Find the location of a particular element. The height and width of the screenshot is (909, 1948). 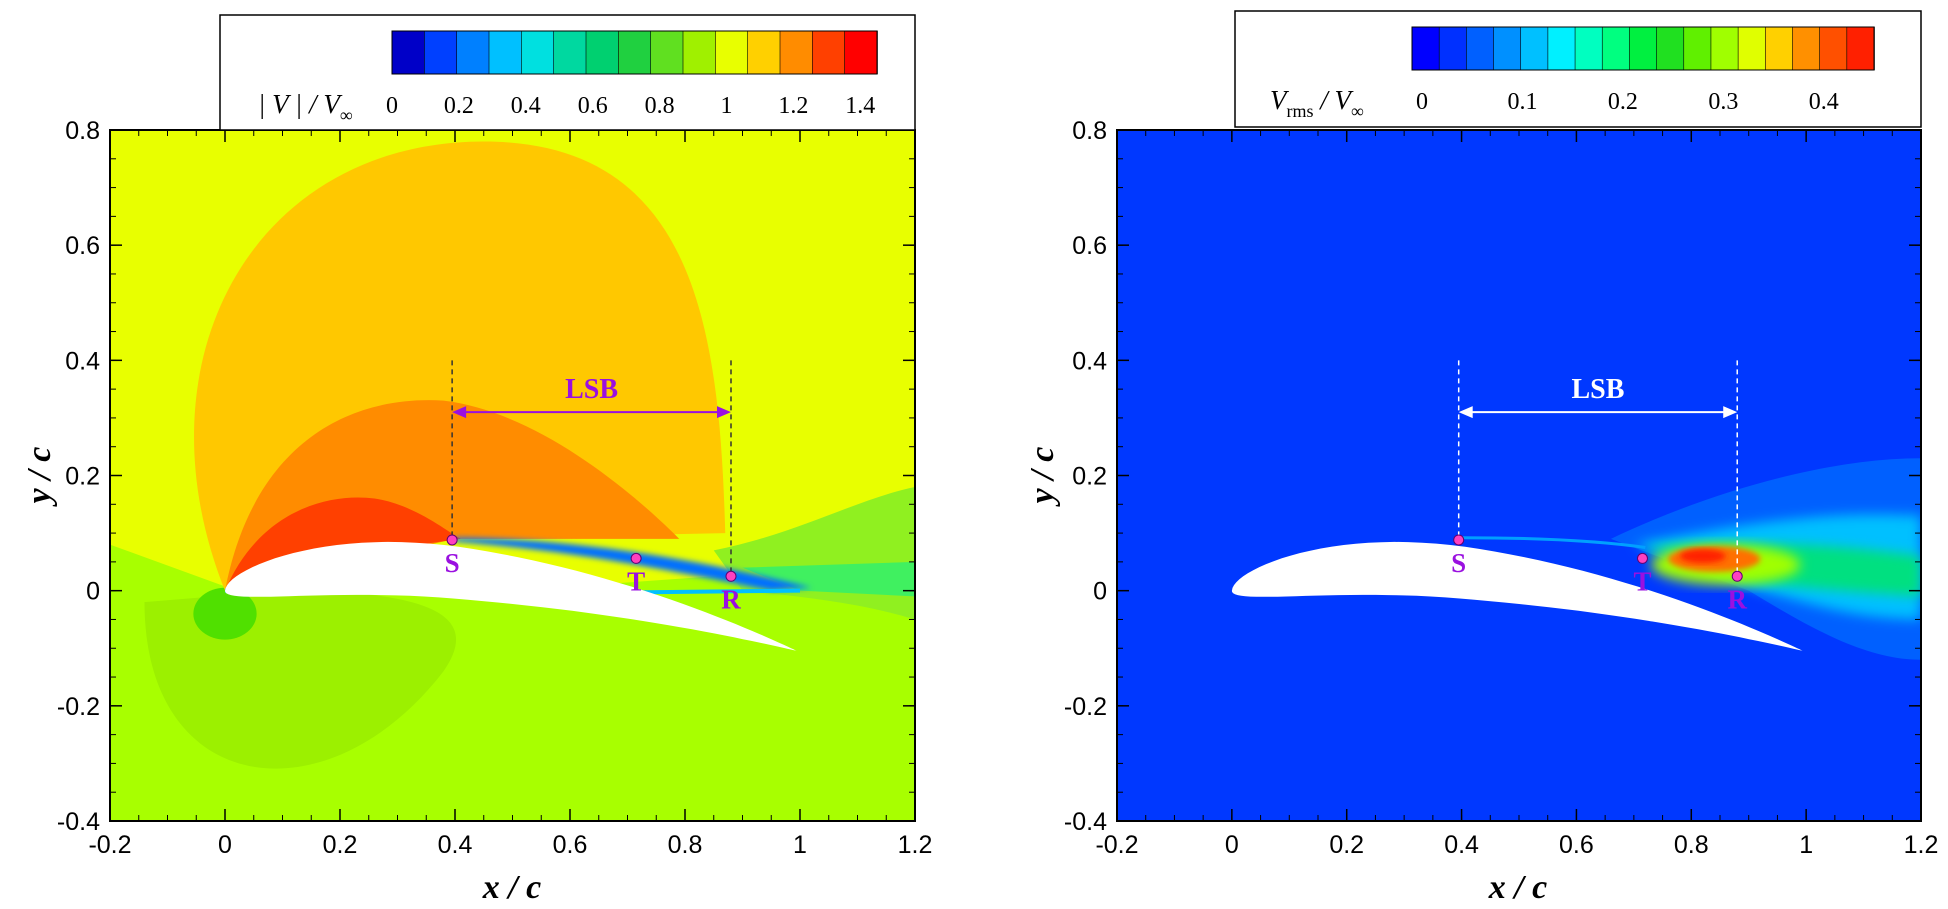

colorbar-title-sub: ∞ is located at coordinates (346, 115).